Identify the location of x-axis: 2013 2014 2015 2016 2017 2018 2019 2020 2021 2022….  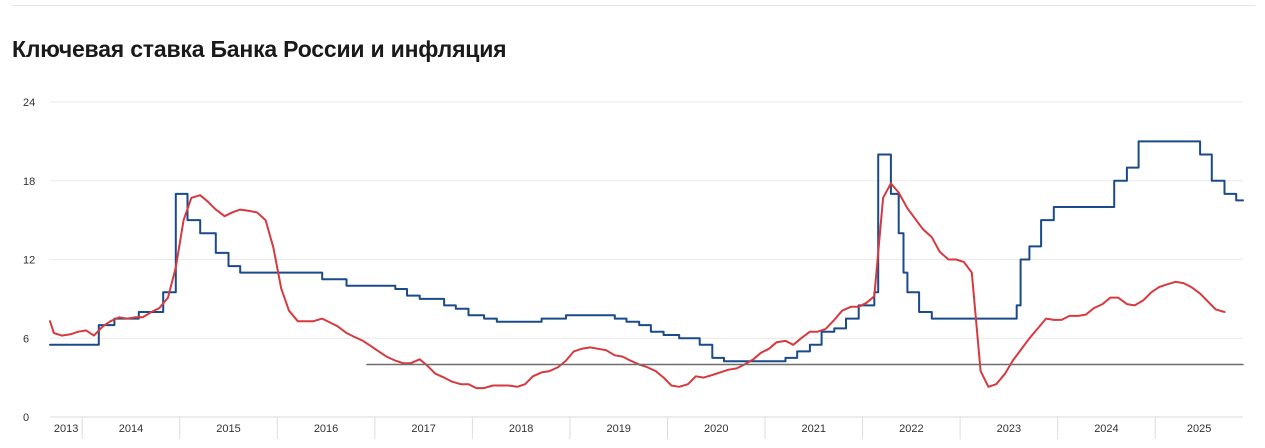
(646, 427).